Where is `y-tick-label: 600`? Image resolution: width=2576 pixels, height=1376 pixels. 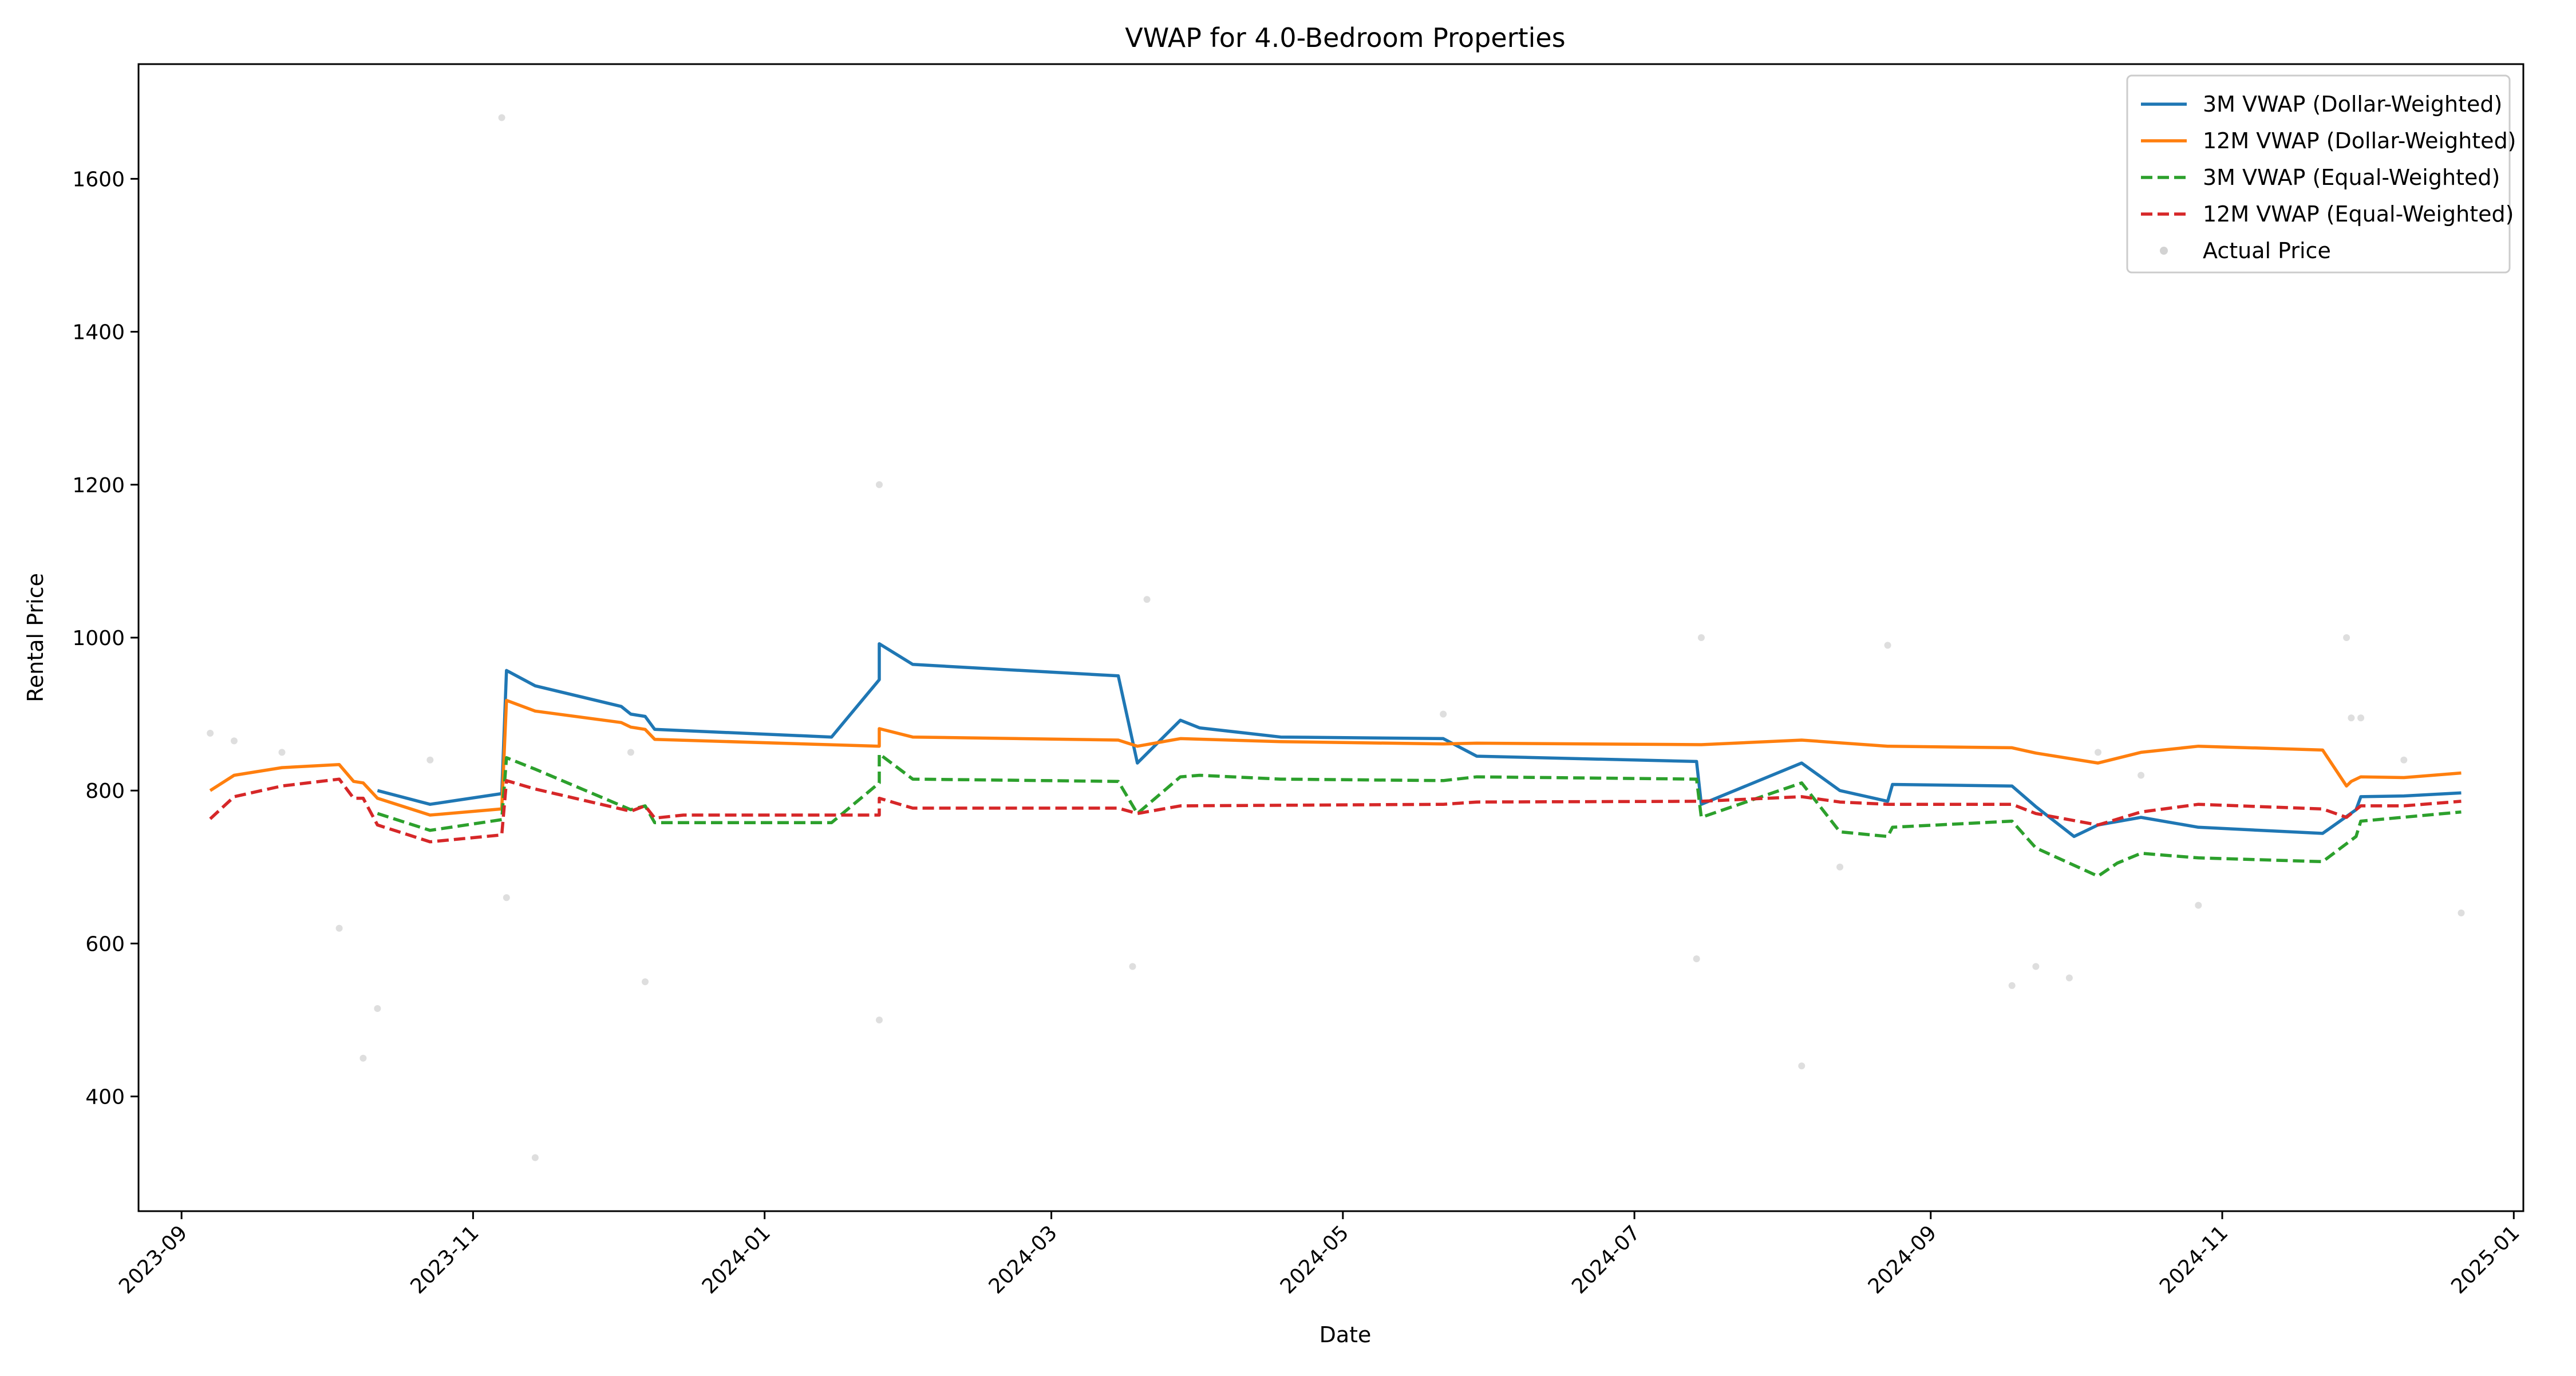 y-tick-label: 600 is located at coordinates (105, 944).